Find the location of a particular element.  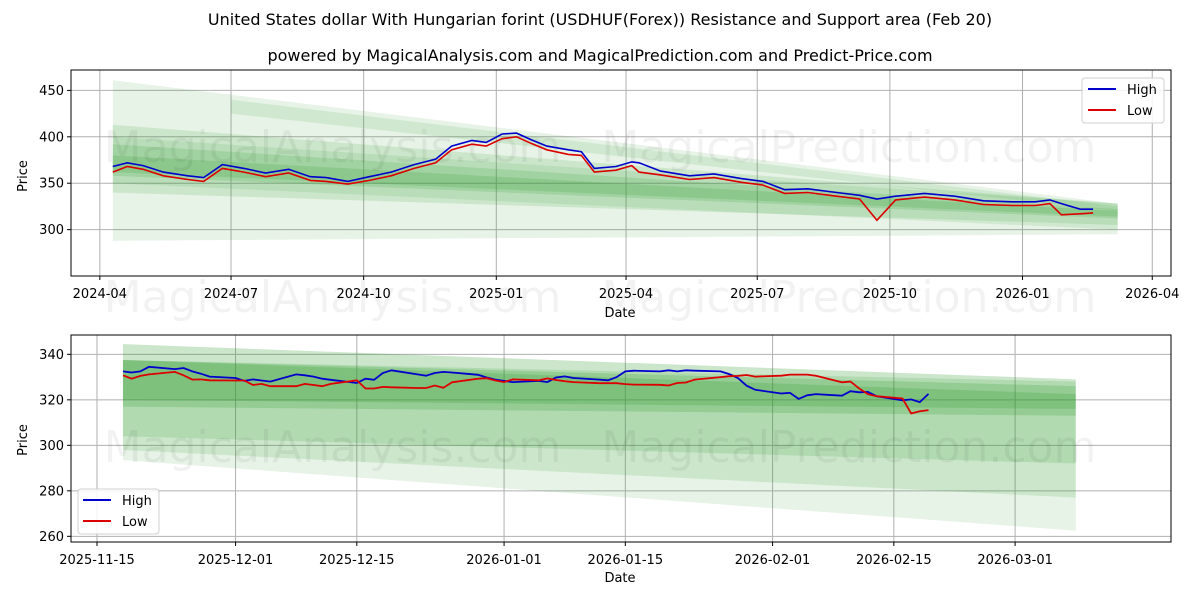

y-tick-label: 320 is located at coordinates (51, 400).